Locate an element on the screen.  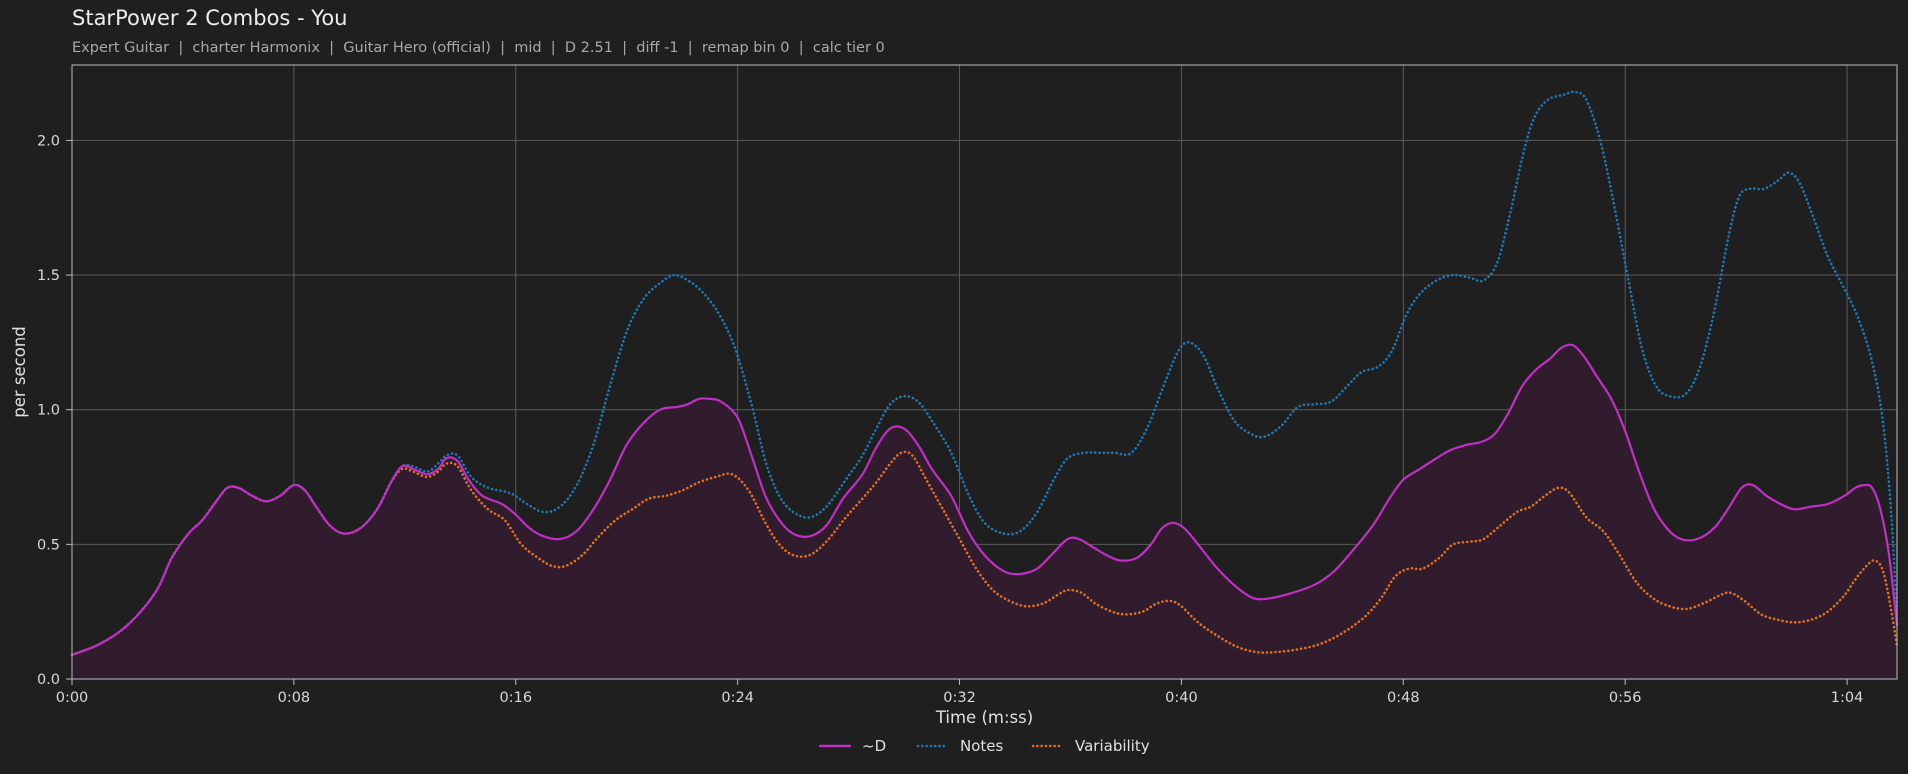
x-tick-label: 0:08 is located at coordinates (294, 698).